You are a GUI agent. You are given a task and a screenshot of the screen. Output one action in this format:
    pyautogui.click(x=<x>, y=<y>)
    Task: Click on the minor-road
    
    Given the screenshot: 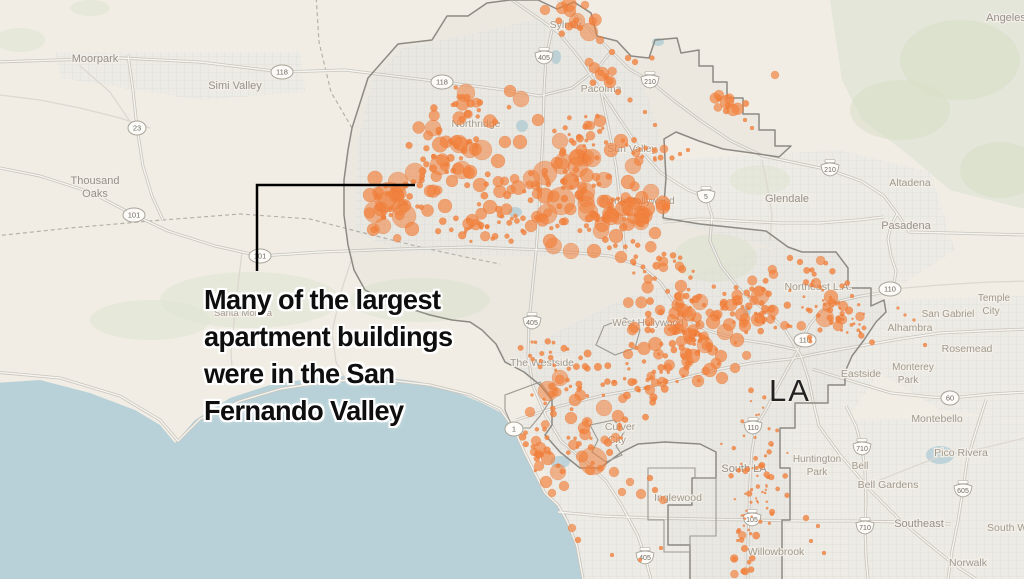 What is the action you would take?
    pyautogui.click(x=236, y=317)
    